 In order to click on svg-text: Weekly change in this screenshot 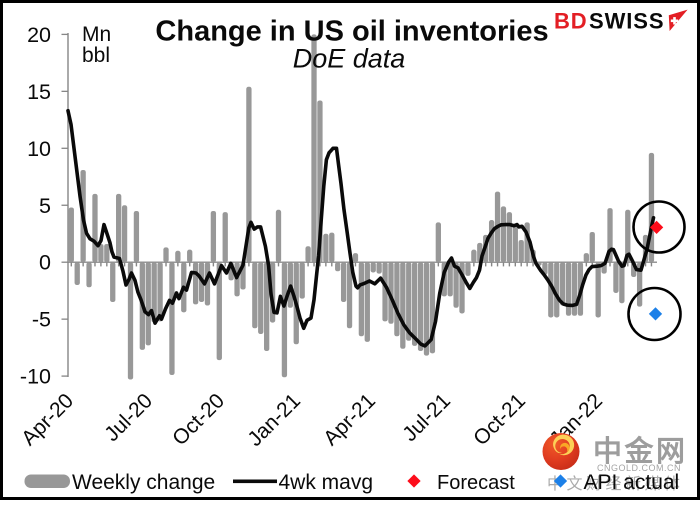, I will do `click(143, 482)`.